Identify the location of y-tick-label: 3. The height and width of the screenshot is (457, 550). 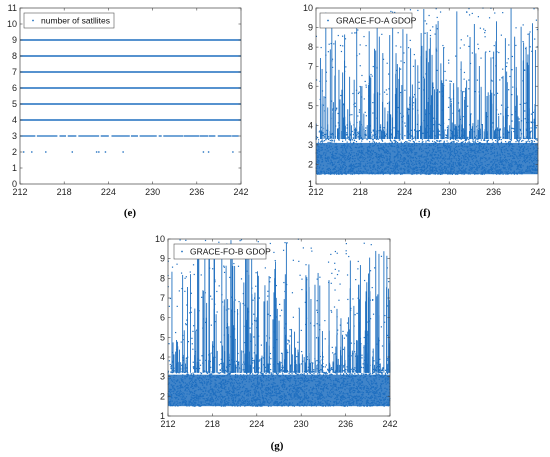
(14, 136).